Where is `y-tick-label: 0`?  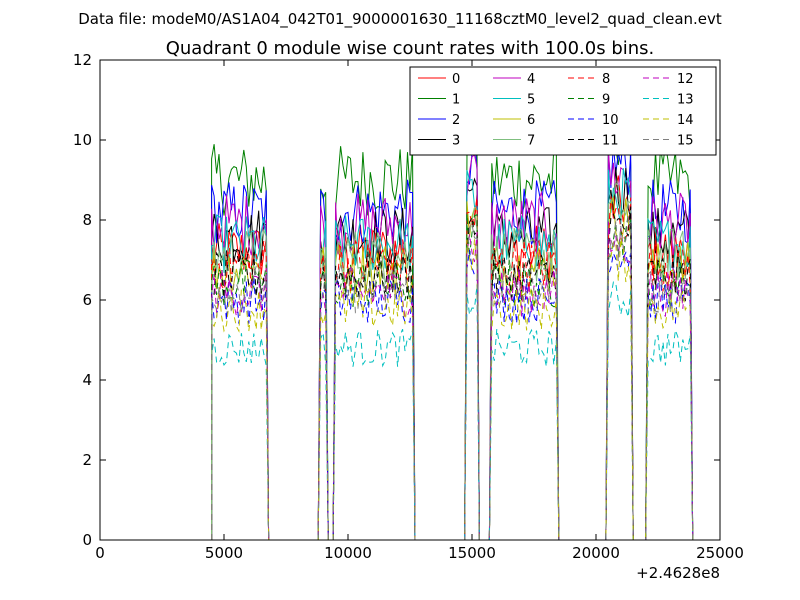
y-tick-label: 0 is located at coordinates (87, 540).